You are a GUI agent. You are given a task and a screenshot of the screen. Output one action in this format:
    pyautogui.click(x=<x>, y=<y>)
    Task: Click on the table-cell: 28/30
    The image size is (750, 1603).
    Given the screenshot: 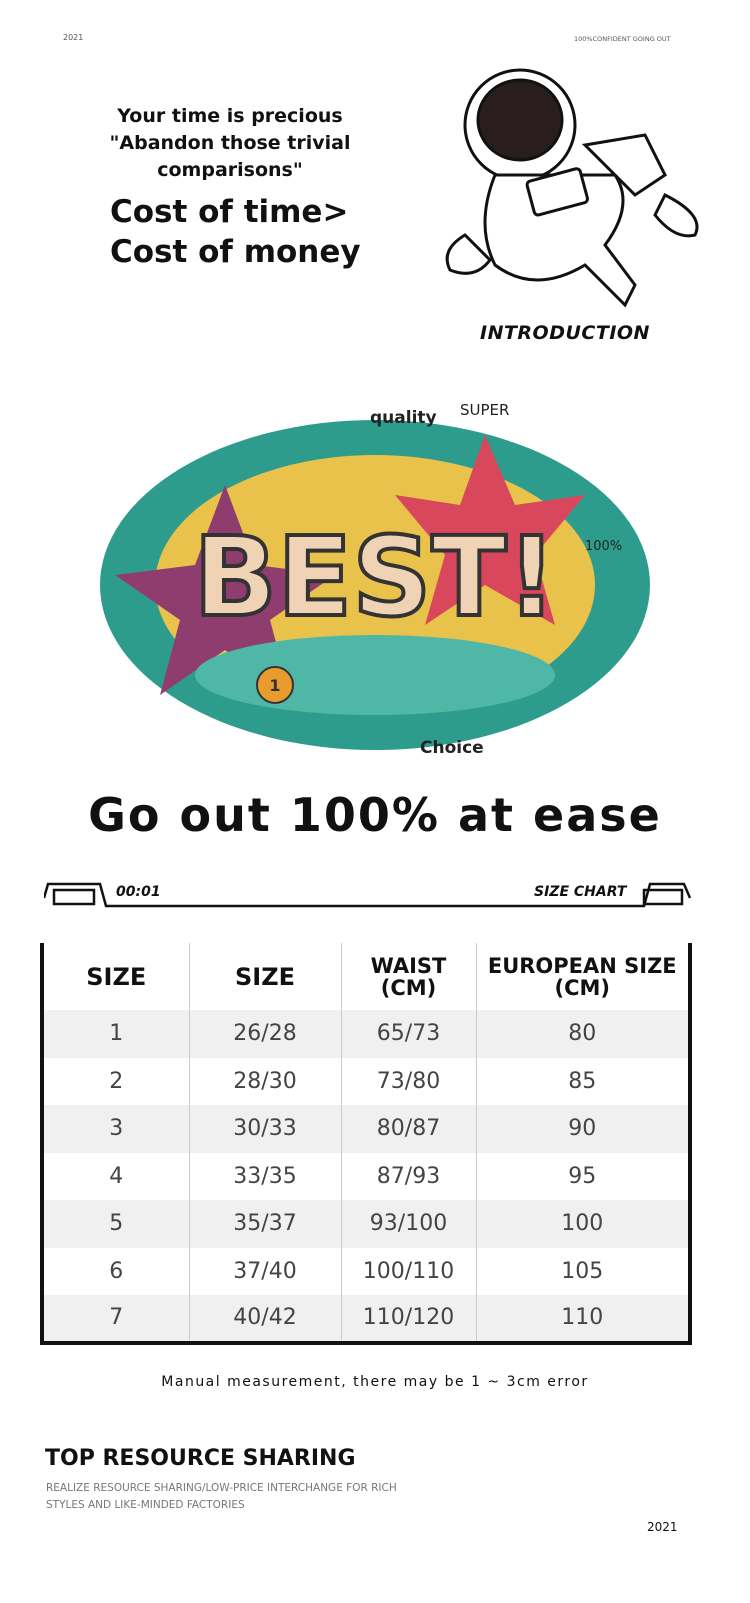 What is the action you would take?
    pyautogui.click(x=264, y=1081)
    